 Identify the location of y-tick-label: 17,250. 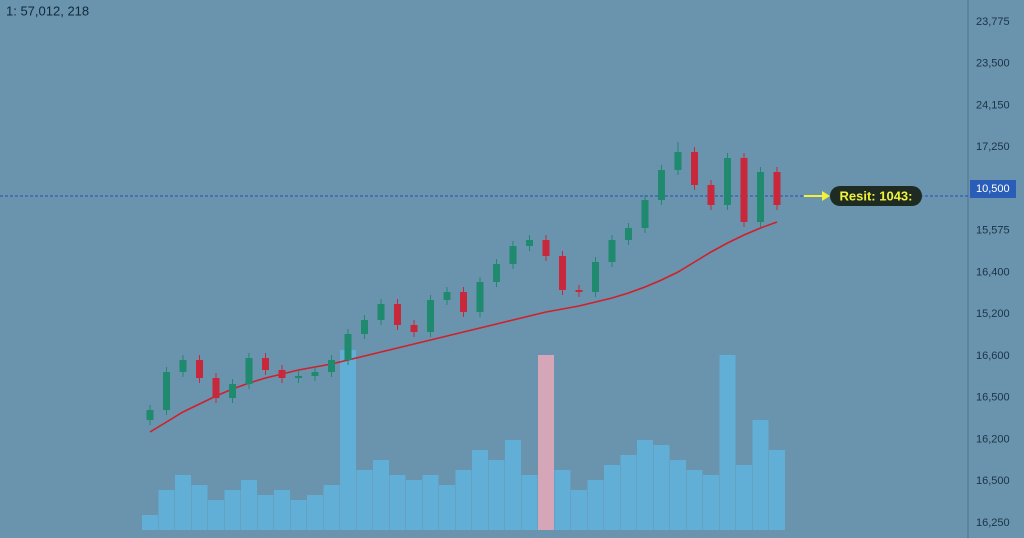
(993, 147).